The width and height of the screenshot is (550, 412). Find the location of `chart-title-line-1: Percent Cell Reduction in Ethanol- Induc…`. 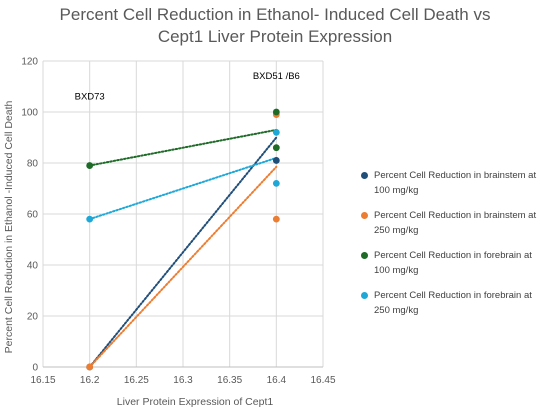

chart-title-line-1: Percent Cell Reduction in Ethanol- Induc… is located at coordinates (275, 14).